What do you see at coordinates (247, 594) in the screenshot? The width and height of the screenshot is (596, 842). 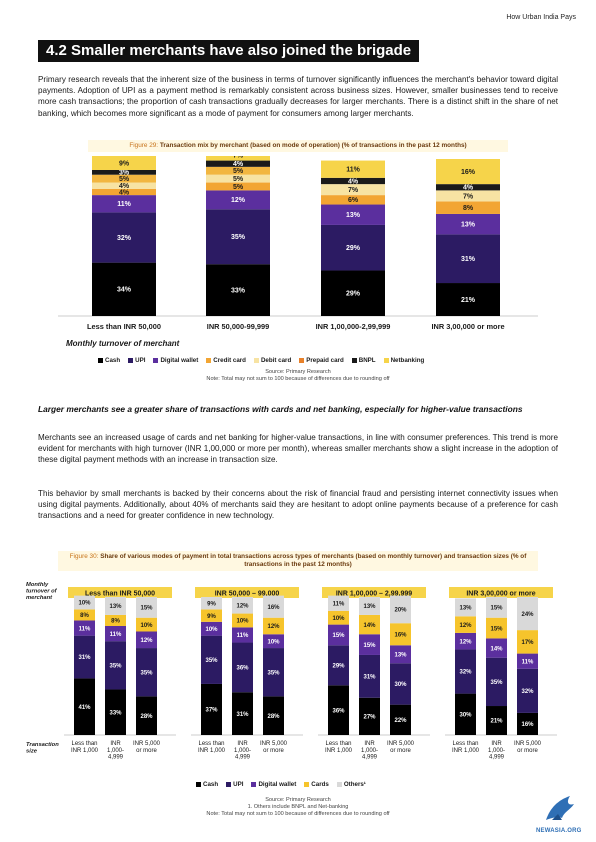 I see `group-title-1: INR 50,000 – 99,000` at bounding box center [247, 594].